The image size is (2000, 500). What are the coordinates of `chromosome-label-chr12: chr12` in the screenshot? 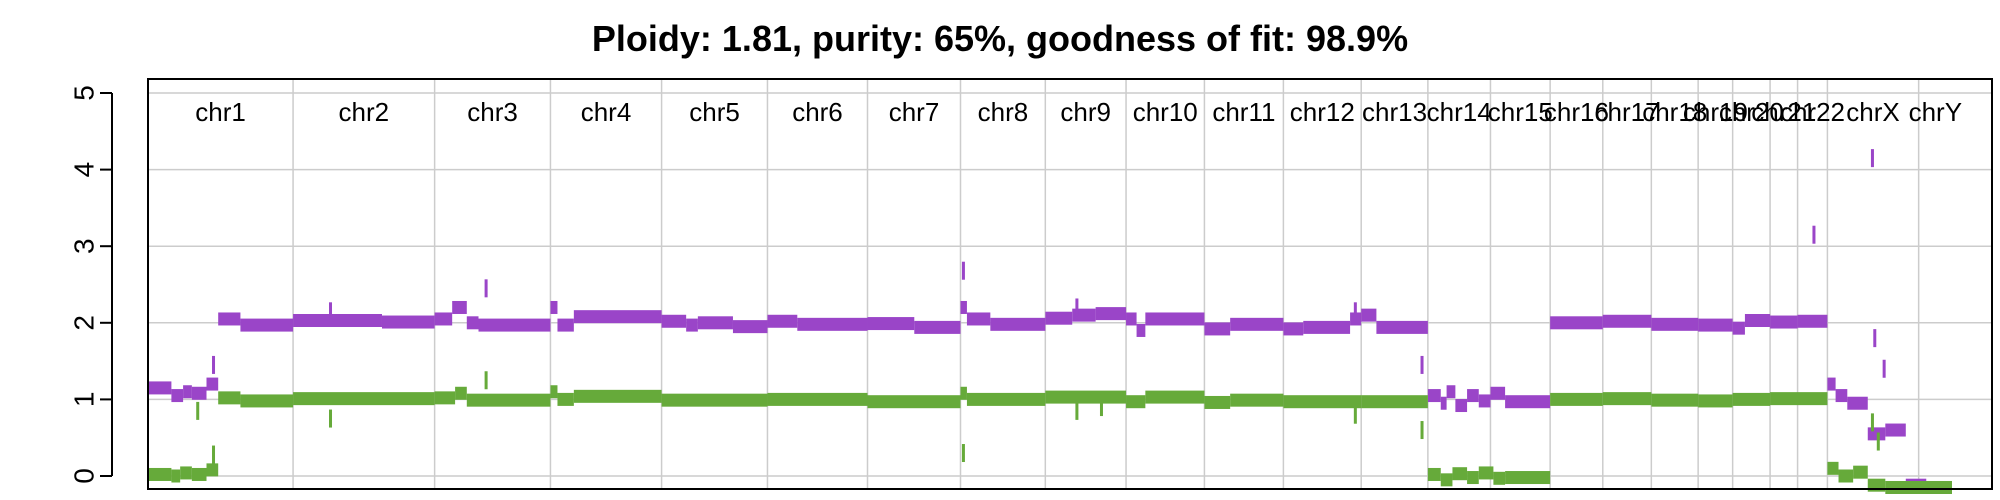 It's located at (1322, 112).